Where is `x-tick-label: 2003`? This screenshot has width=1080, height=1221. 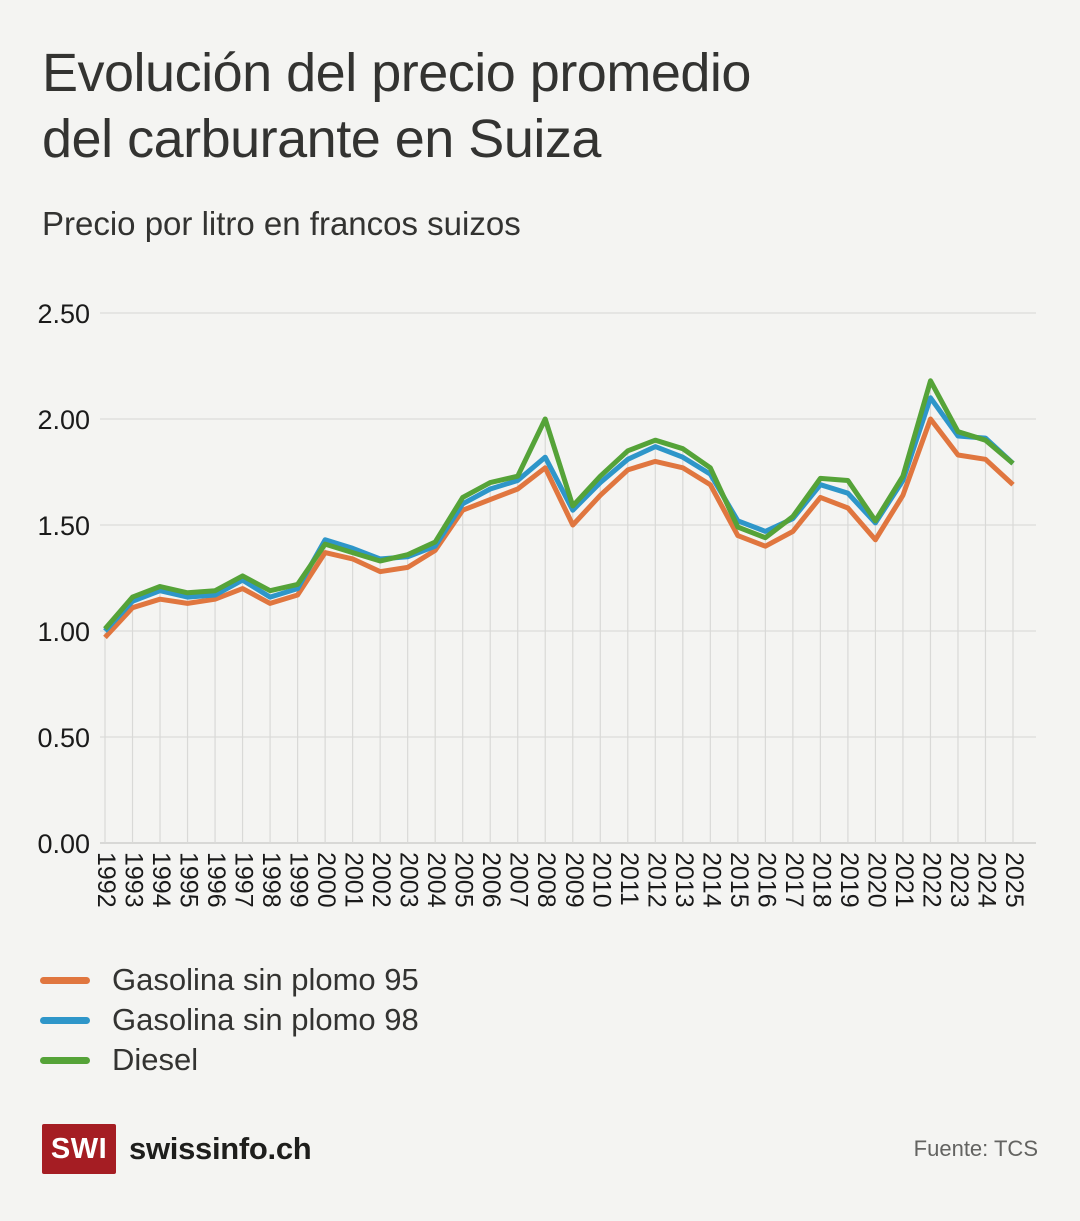 x-tick-label: 2003 is located at coordinates (409, 880).